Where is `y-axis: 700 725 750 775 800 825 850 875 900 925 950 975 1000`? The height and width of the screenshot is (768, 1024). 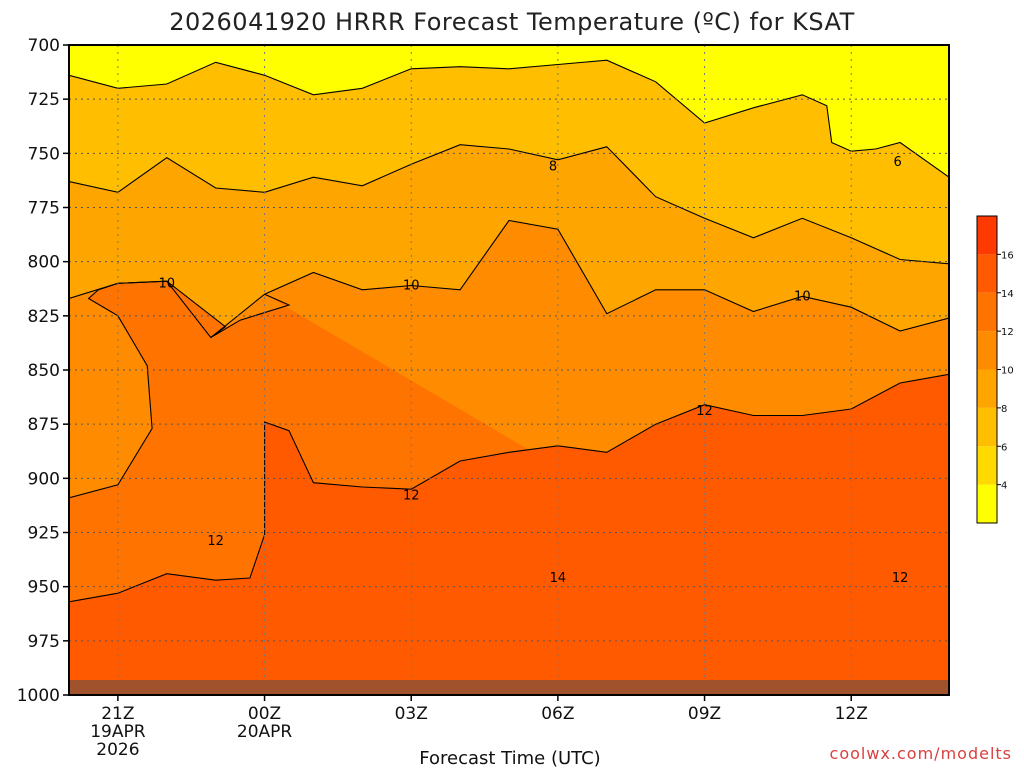
y-axis: 700 725 750 775 800 825 850 875 900 925 950 975 1000 is located at coordinates (43, 371).